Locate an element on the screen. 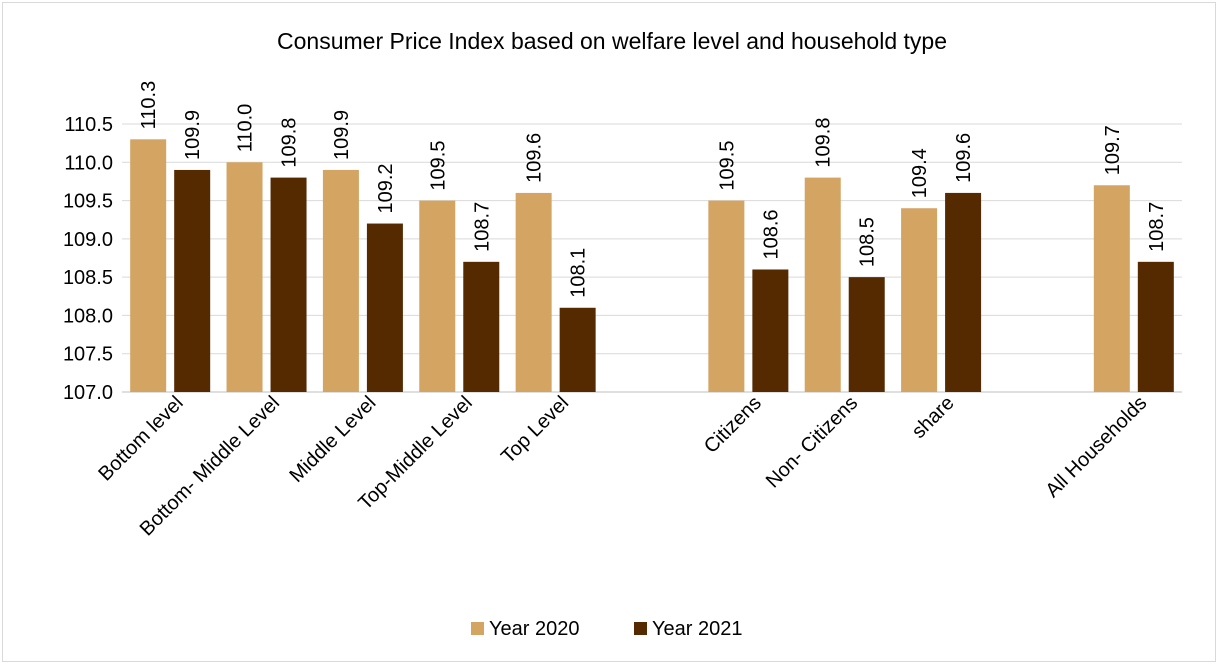 The width and height of the screenshot is (1220, 666). y-axis-ticks: 107.0 107.5 108.0 108.5 109.0 109.5 110.0 110.5 is located at coordinates (88, 259).